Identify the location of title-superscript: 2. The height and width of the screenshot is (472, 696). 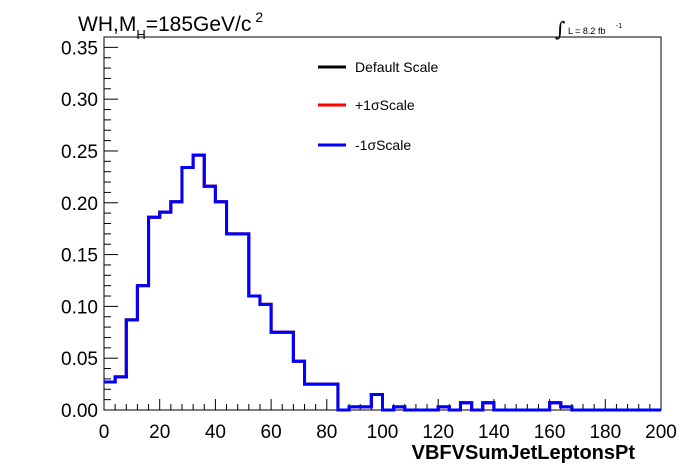
(259, 17).